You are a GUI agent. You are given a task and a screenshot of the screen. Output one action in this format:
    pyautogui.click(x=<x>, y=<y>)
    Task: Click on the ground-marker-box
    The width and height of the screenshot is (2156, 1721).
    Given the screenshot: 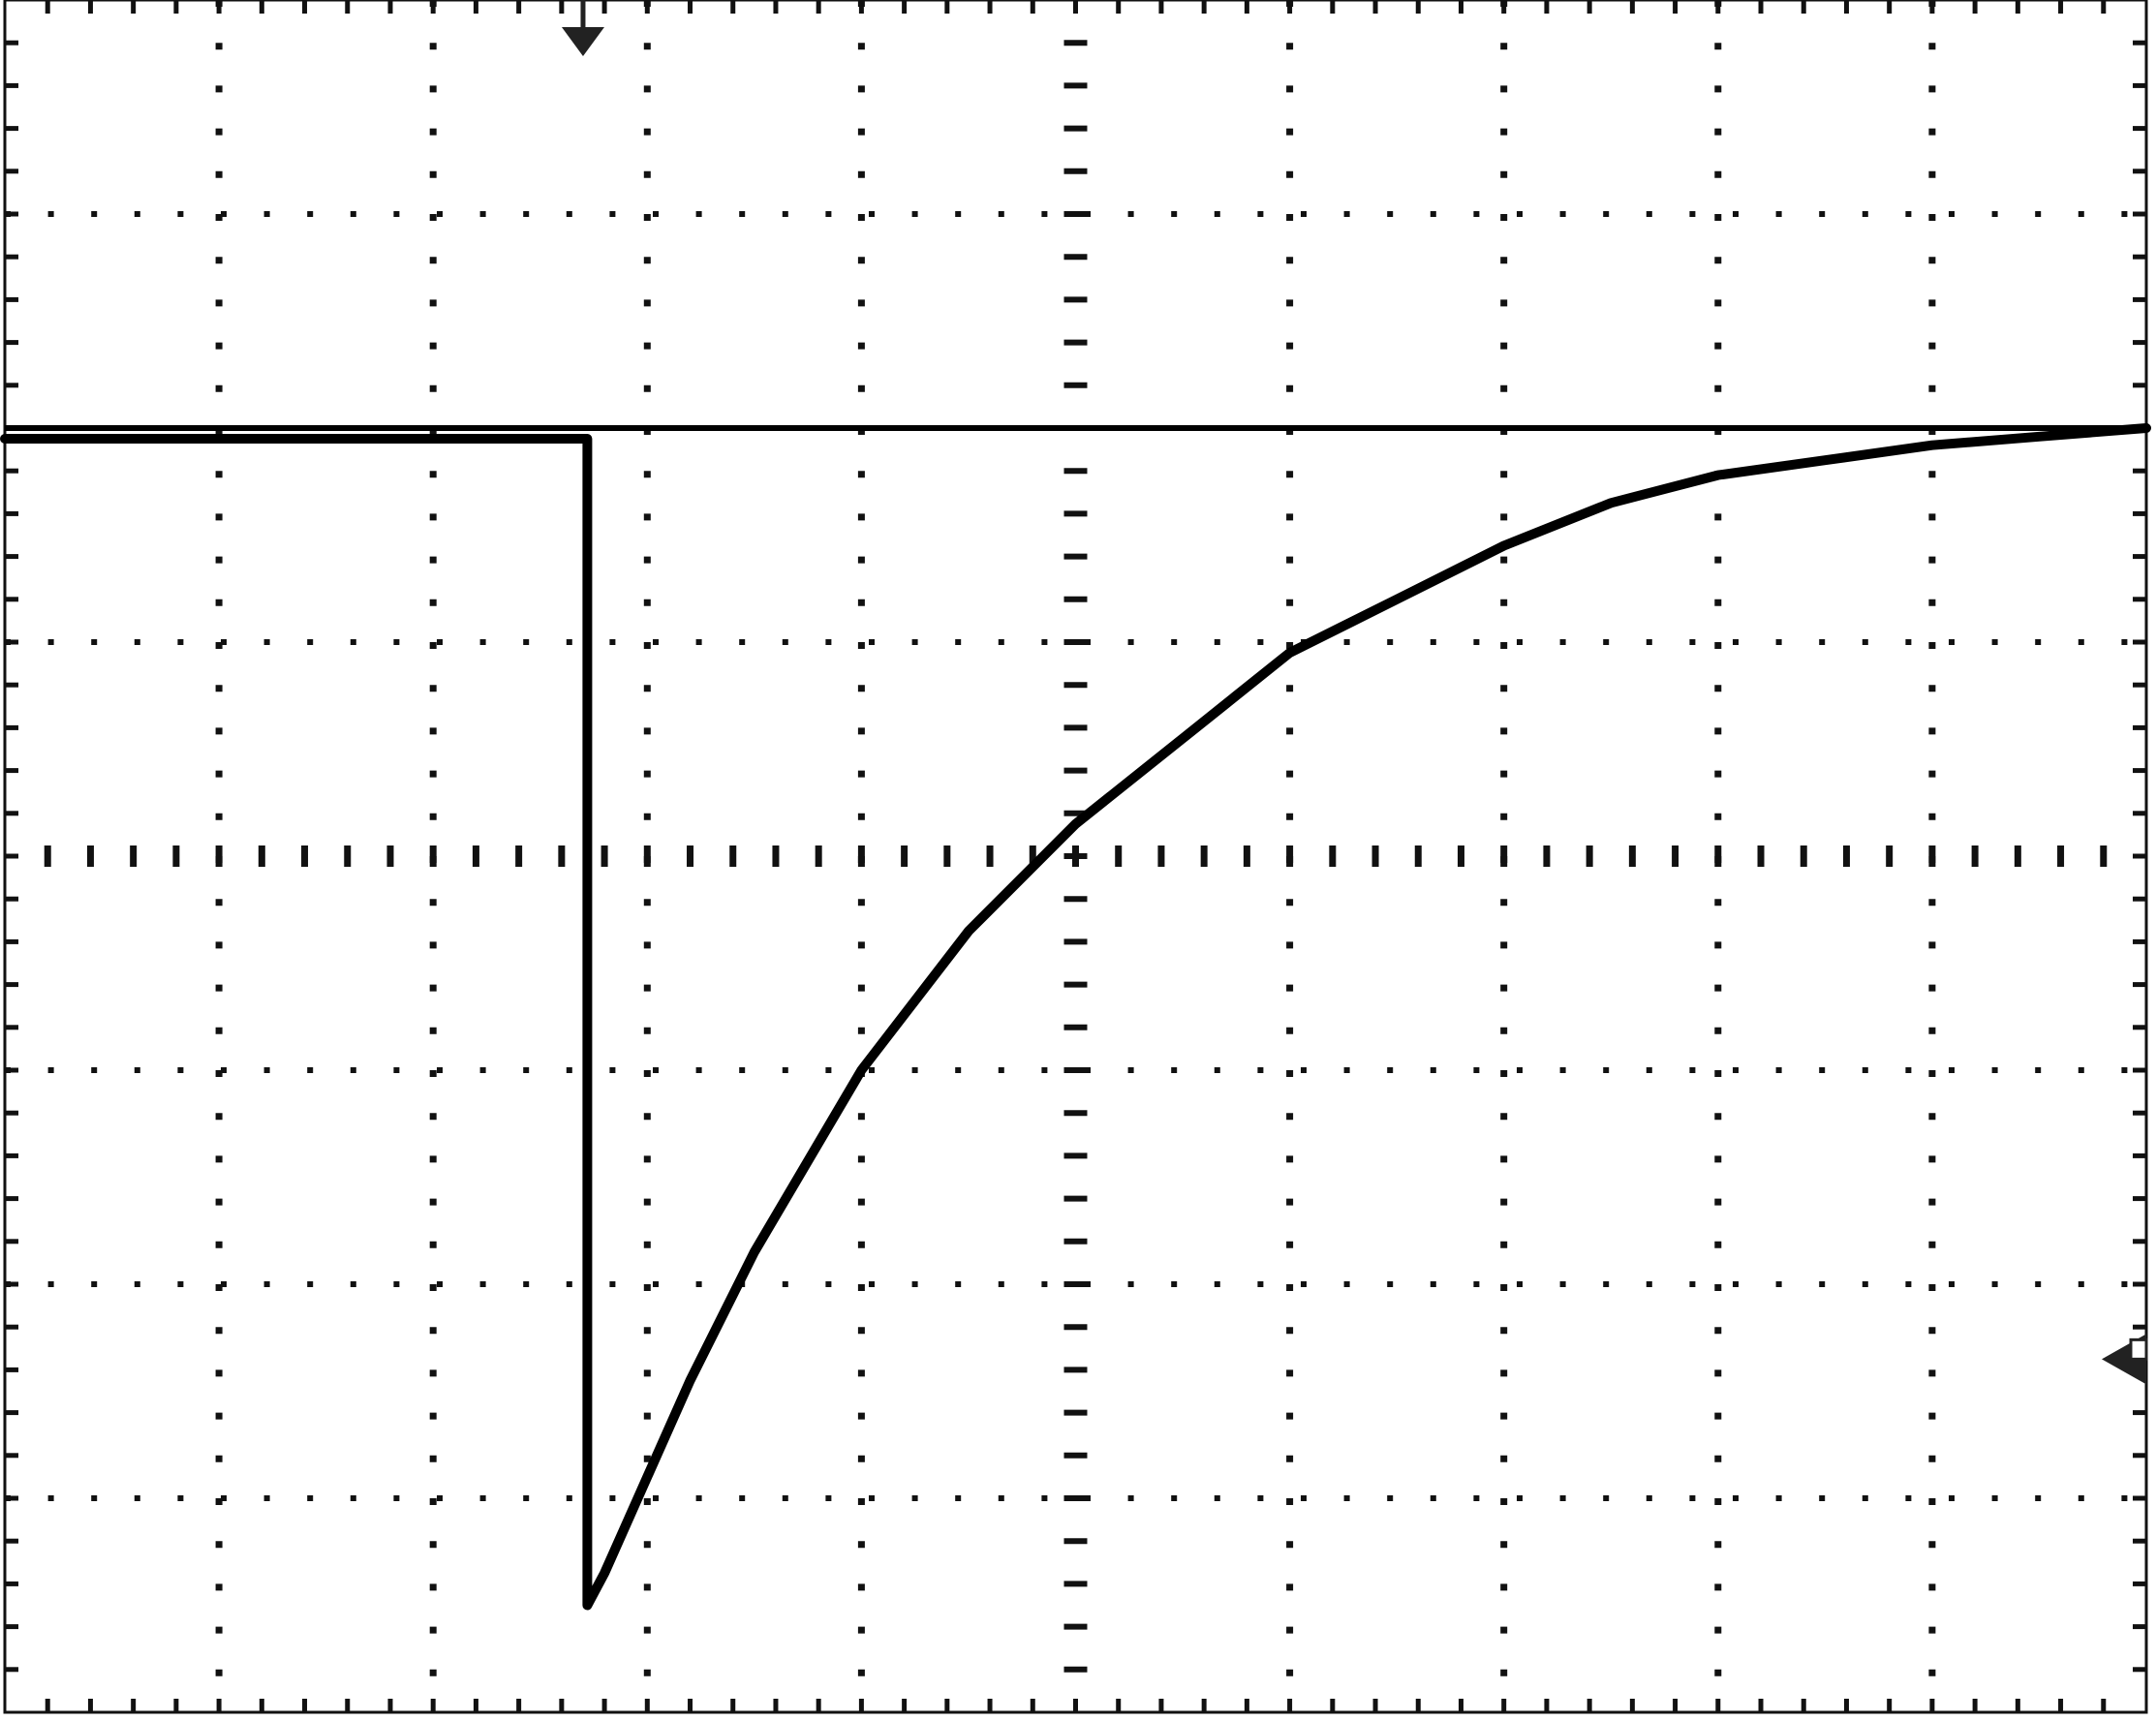 What is the action you would take?
    pyautogui.click(x=2139, y=1349)
    